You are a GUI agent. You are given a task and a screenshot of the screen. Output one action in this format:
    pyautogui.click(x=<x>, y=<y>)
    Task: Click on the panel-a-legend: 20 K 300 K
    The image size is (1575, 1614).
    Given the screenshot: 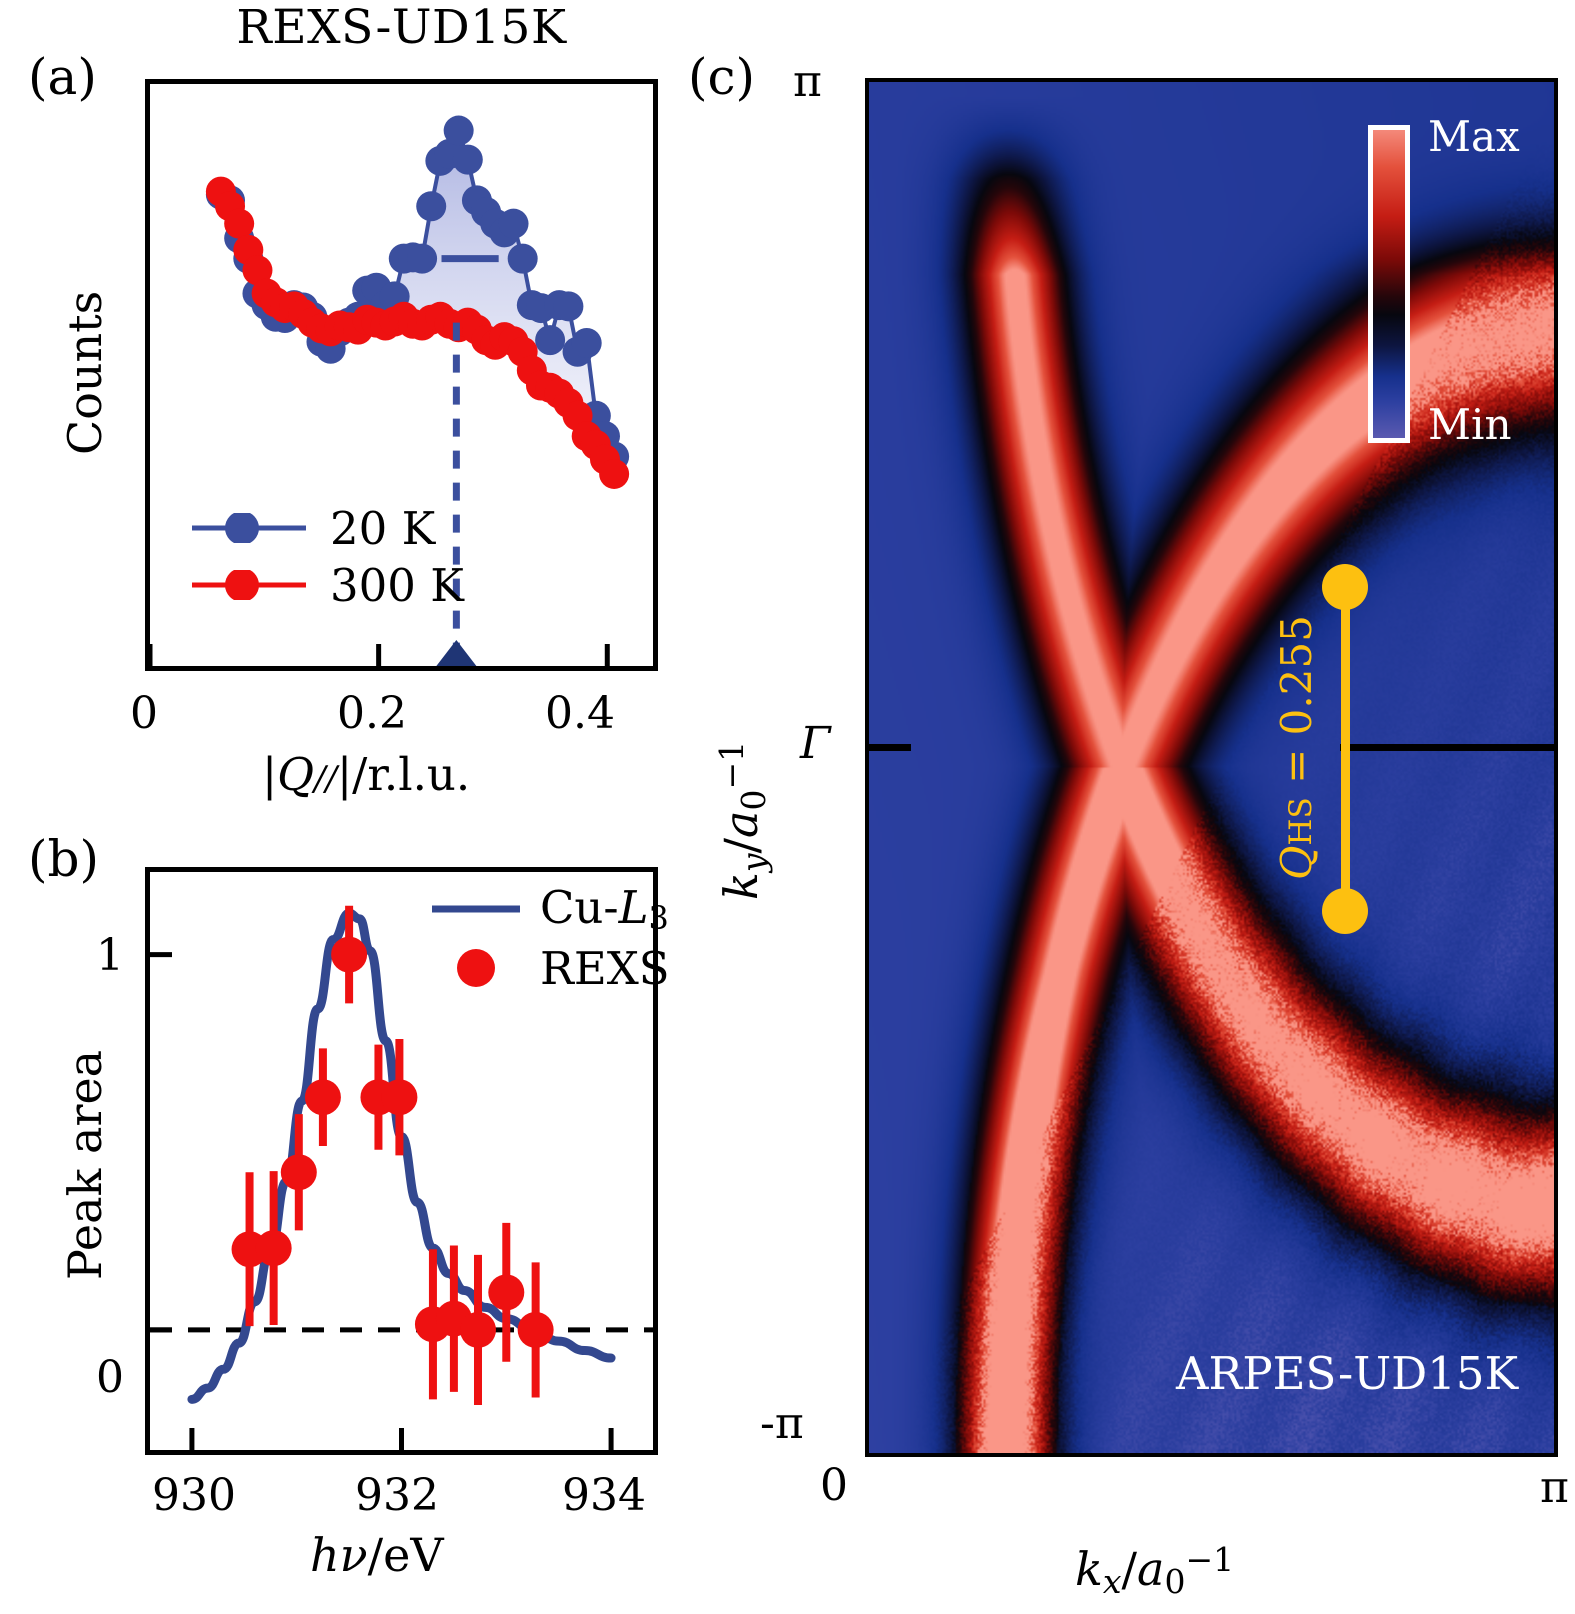 What is the action you would take?
    pyautogui.click(x=327, y=557)
    